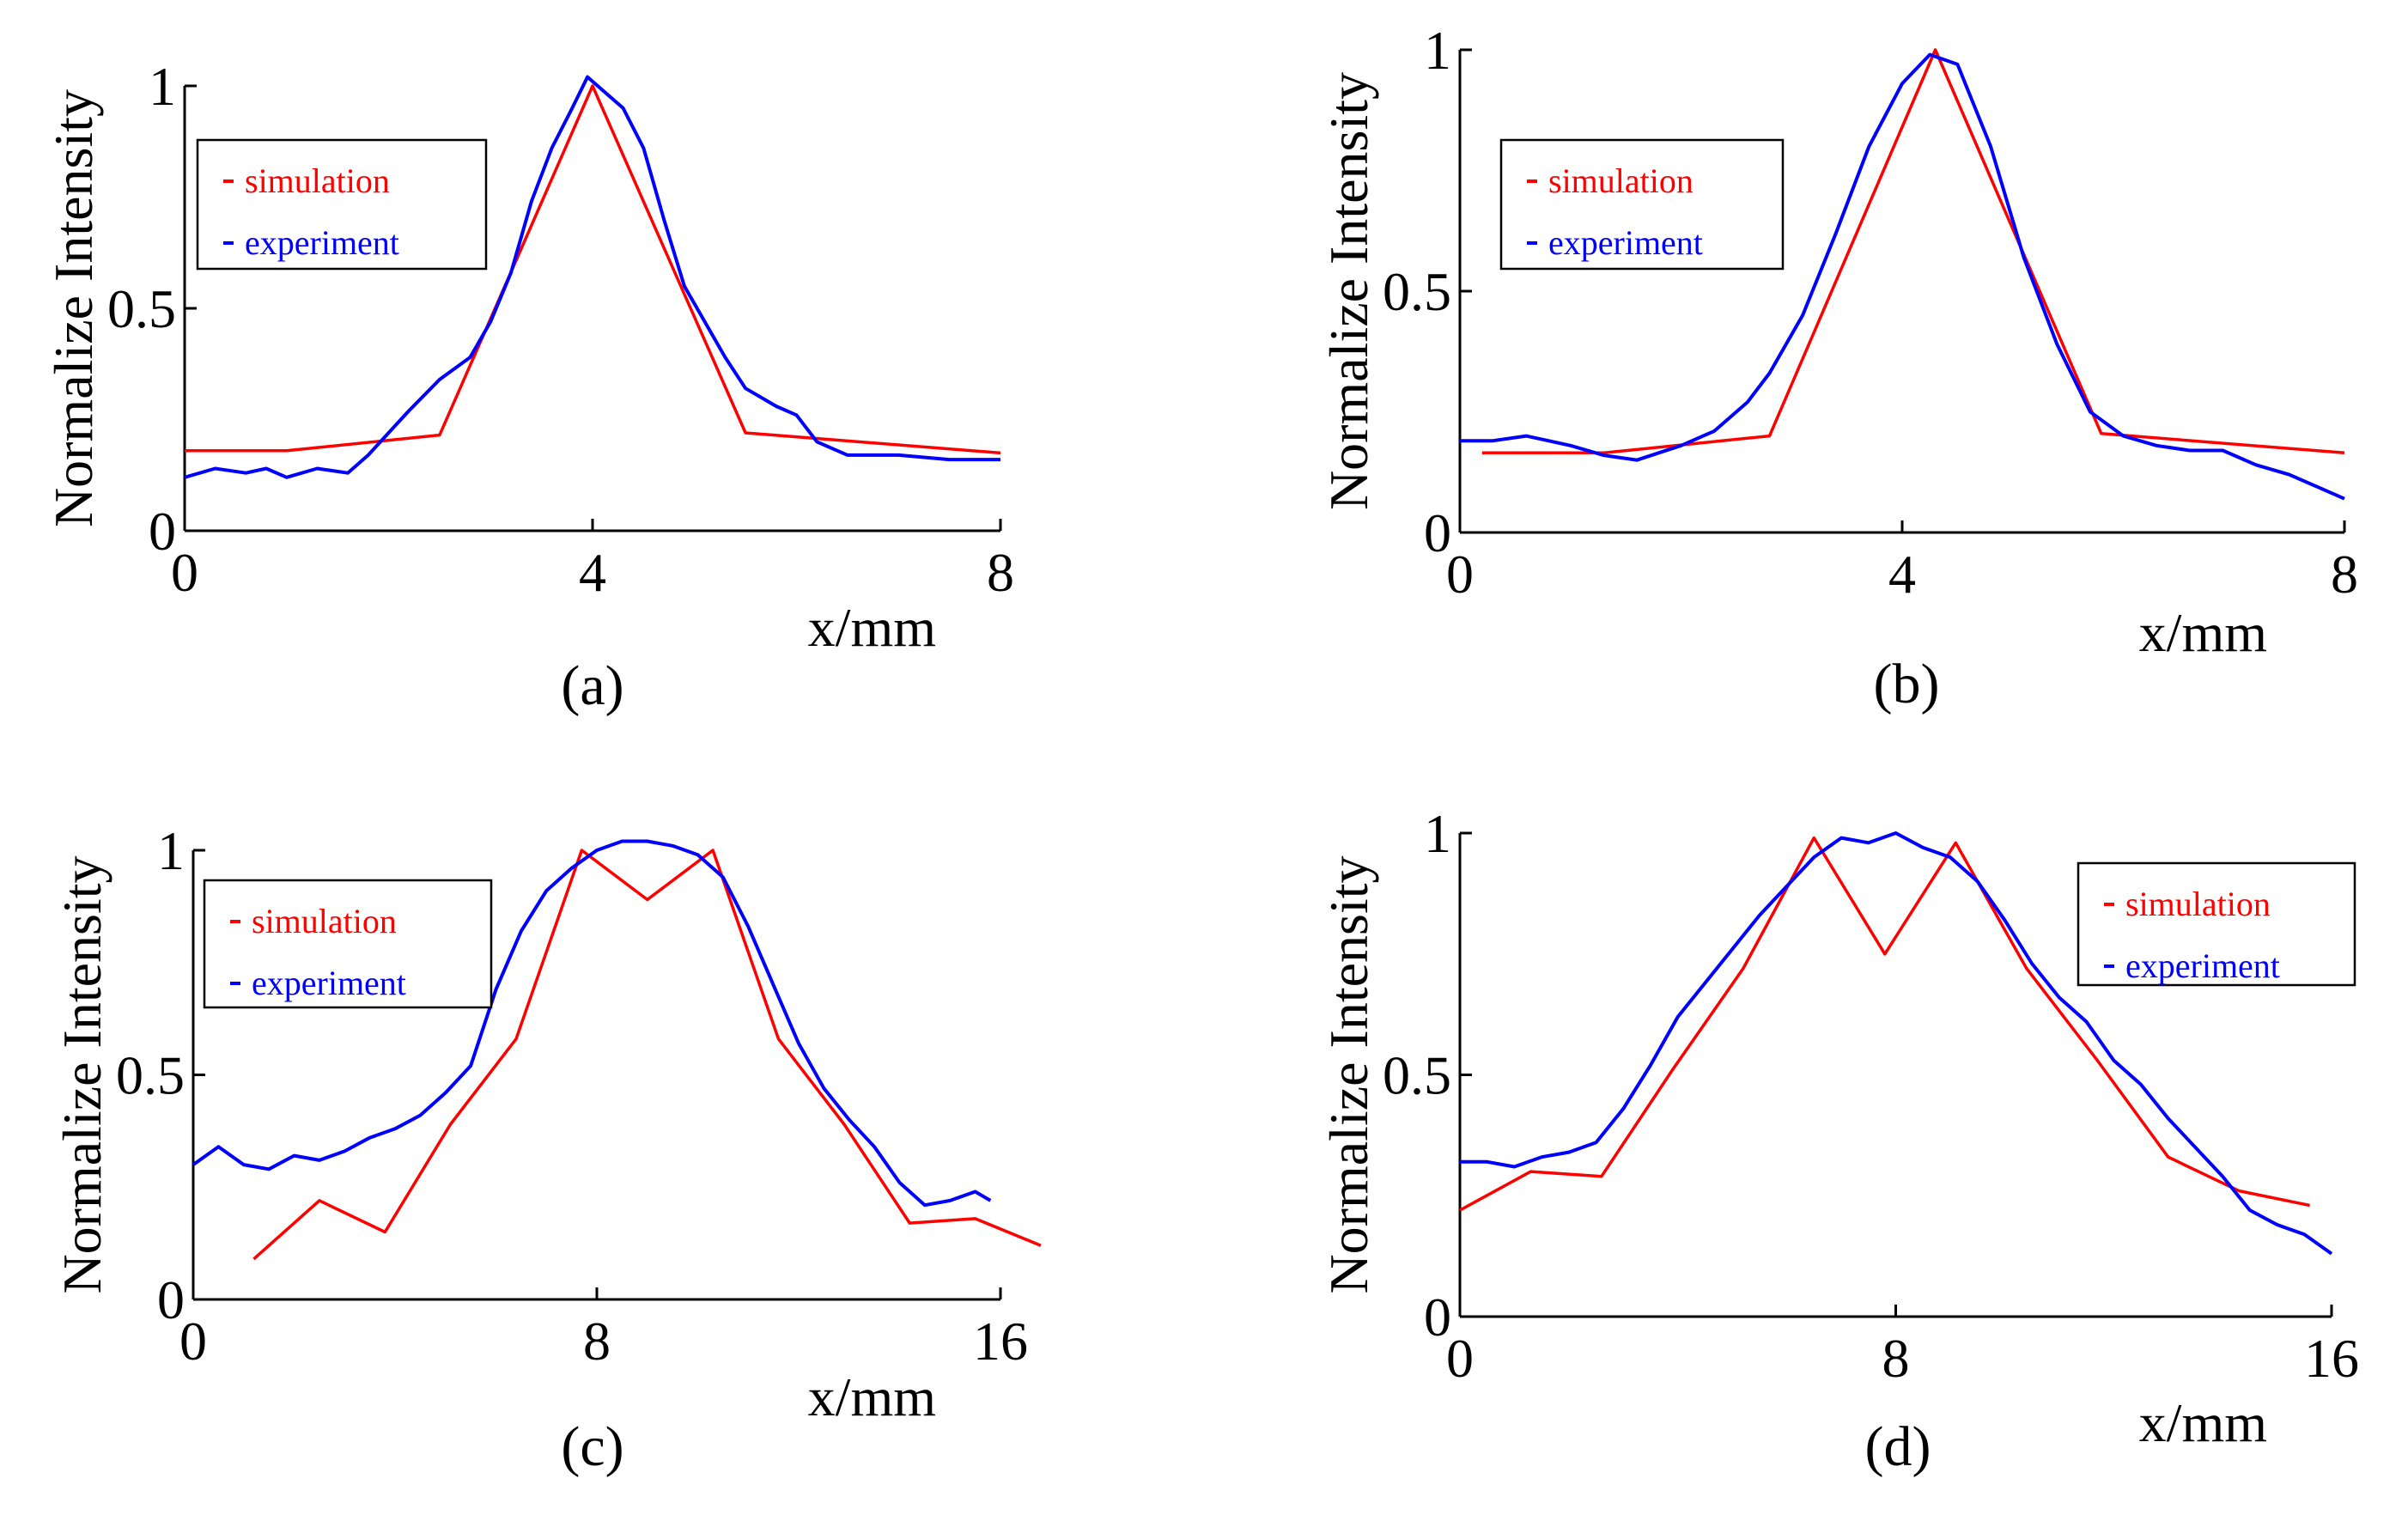 This screenshot has height=1515, width=2408. I want to click on panel-caption: (d), so click(1898, 1446).